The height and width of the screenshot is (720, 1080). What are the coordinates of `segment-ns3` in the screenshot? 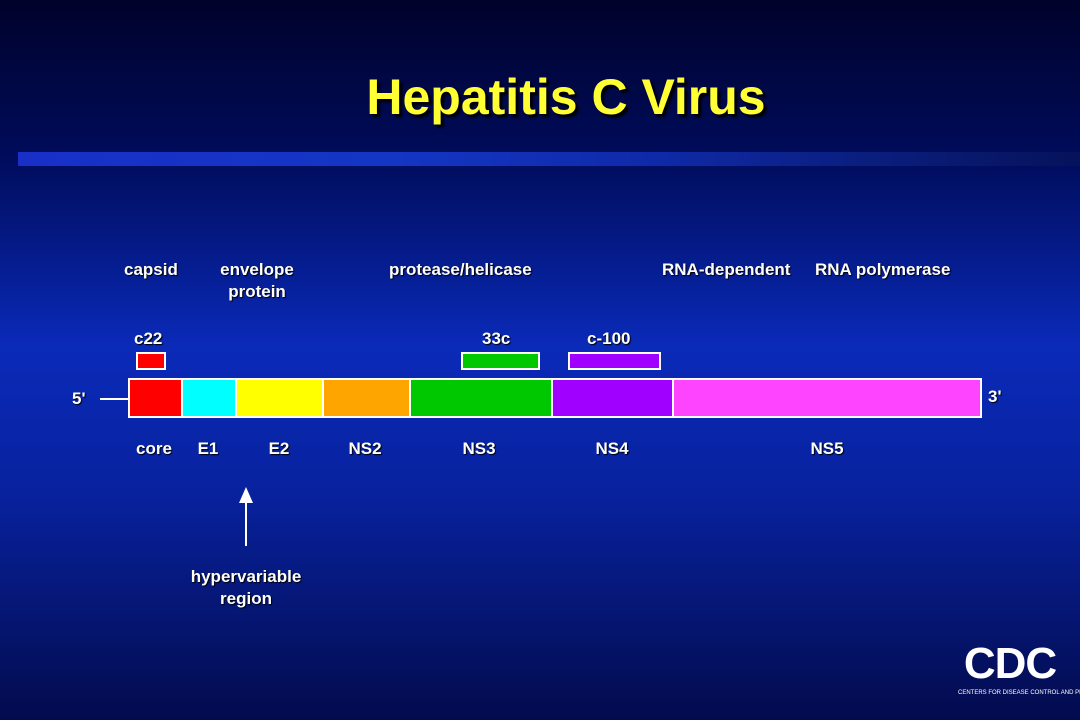 It's located at (482, 398).